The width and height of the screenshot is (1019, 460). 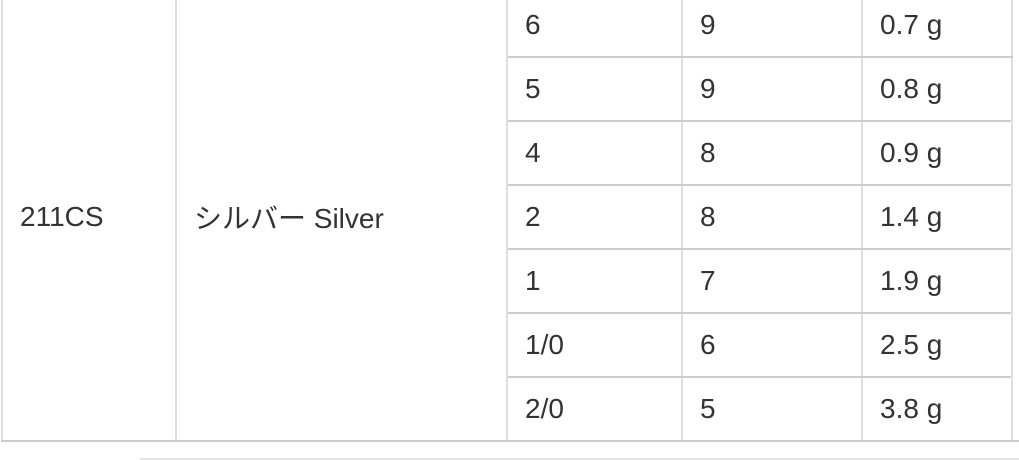 I want to click on size-cell: 6, so click(x=594, y=29).